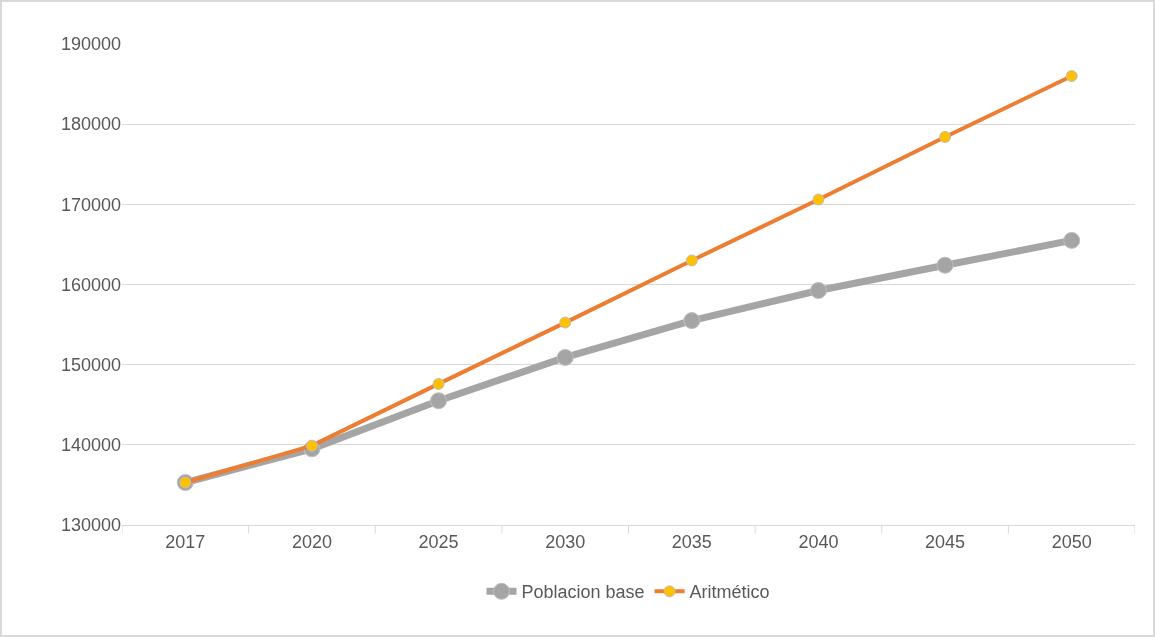  I want to click on x-tick-label: 2050, so click(1071, 541).